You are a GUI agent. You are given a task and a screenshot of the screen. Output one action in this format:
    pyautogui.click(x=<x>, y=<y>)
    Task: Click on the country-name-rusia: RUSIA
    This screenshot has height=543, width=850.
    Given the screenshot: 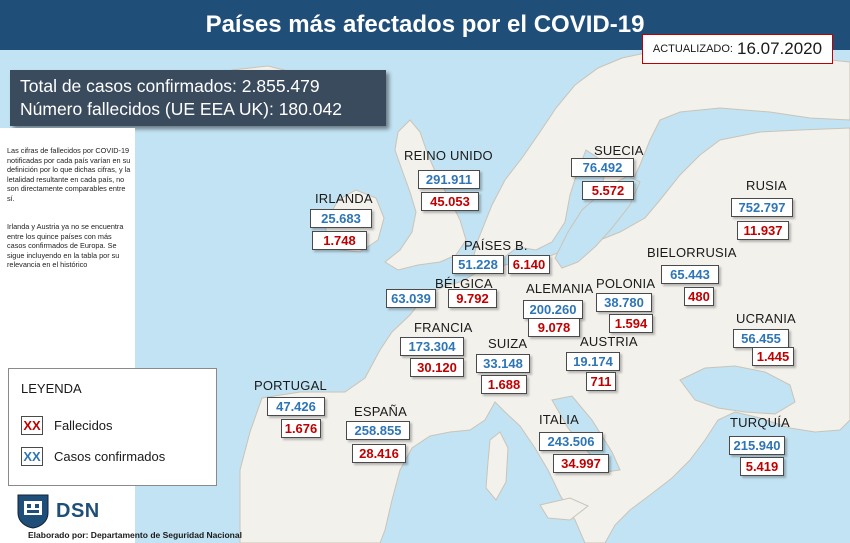 What is the action you would take?
    pyautogui.click(x=766, y=185)
    